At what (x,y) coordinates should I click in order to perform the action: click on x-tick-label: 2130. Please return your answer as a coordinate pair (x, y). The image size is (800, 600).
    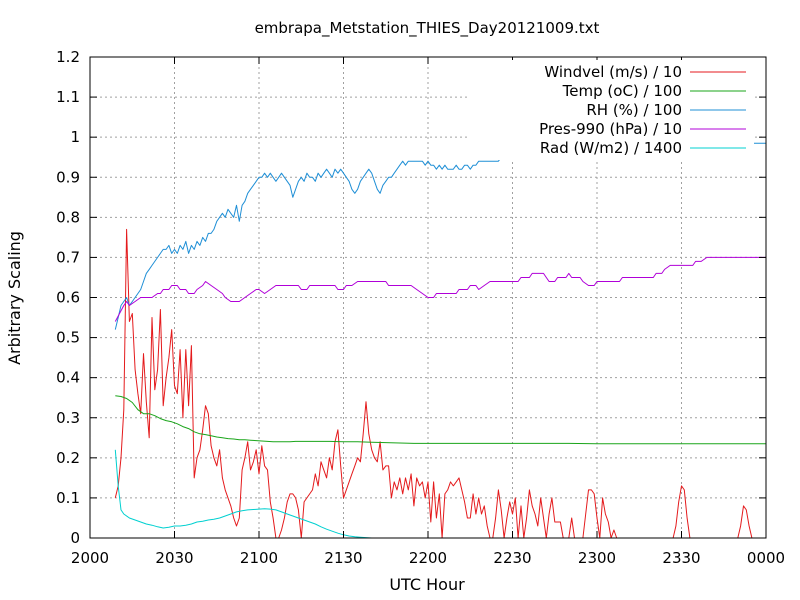
    Looking at the image, I should click on (343, 558).